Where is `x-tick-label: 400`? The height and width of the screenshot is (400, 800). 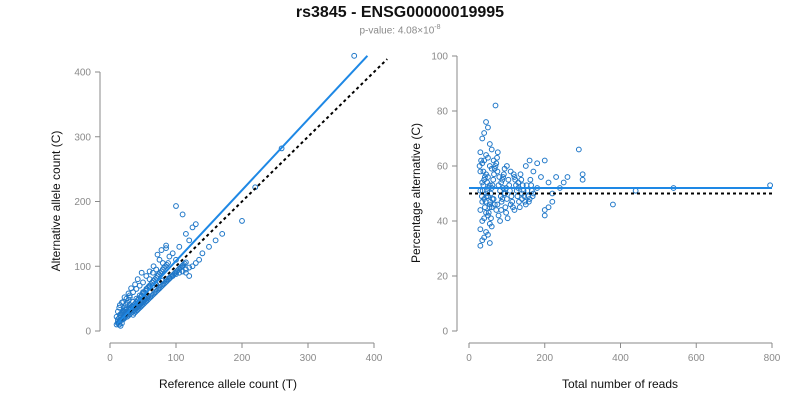 x-tick-label: 400 is located at coordinates (620, 358).